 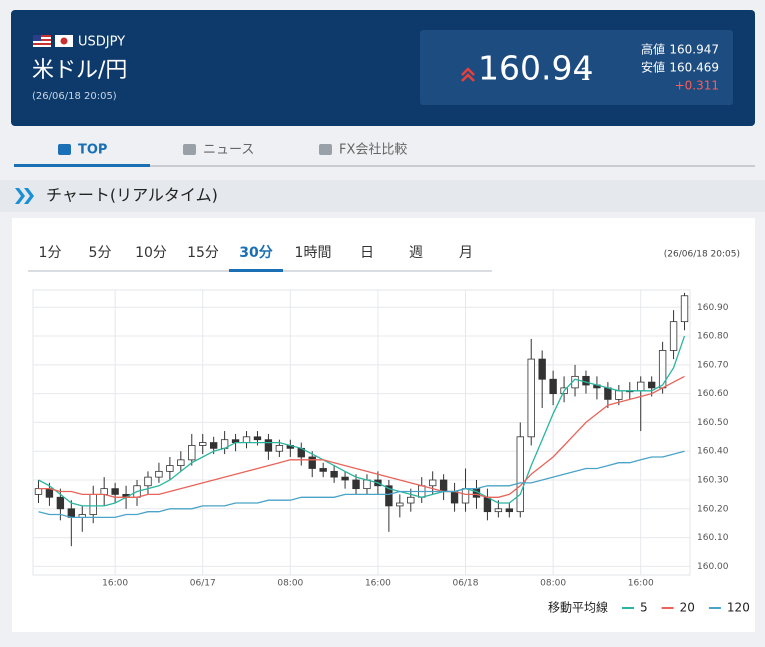 I want to click on legend-label: 20, so click(x=687, y=608).